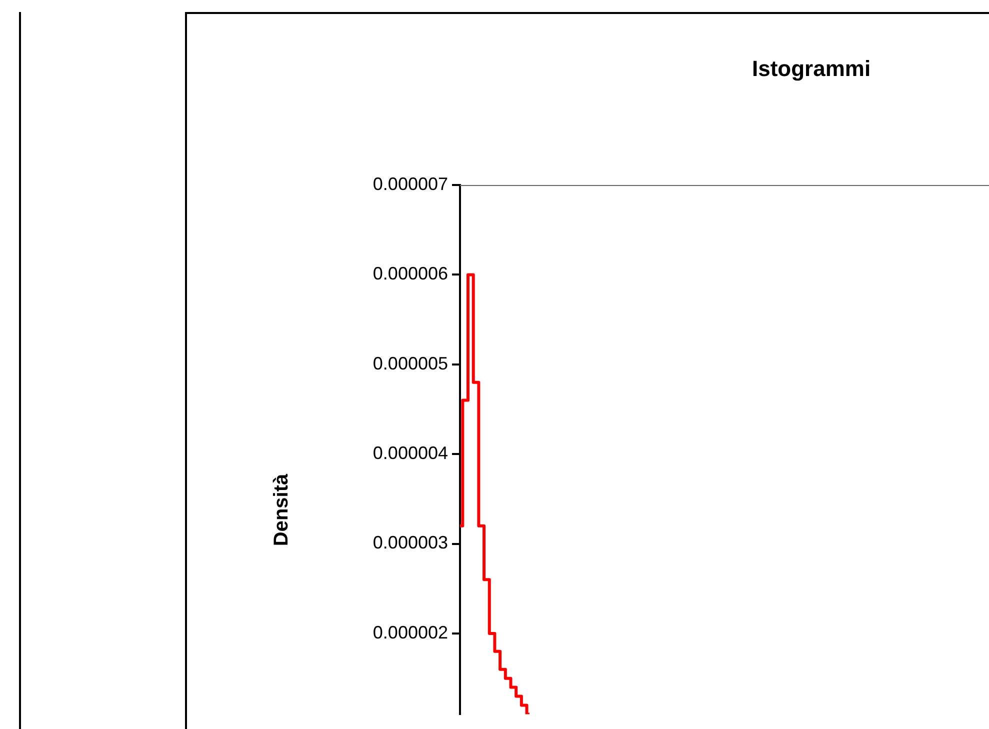 The width and height of the screenshot is (989, 729). Describe the element at coordinates (410, 274) in the screenshot. I see `y-tick-label: 0.000006` at that location.